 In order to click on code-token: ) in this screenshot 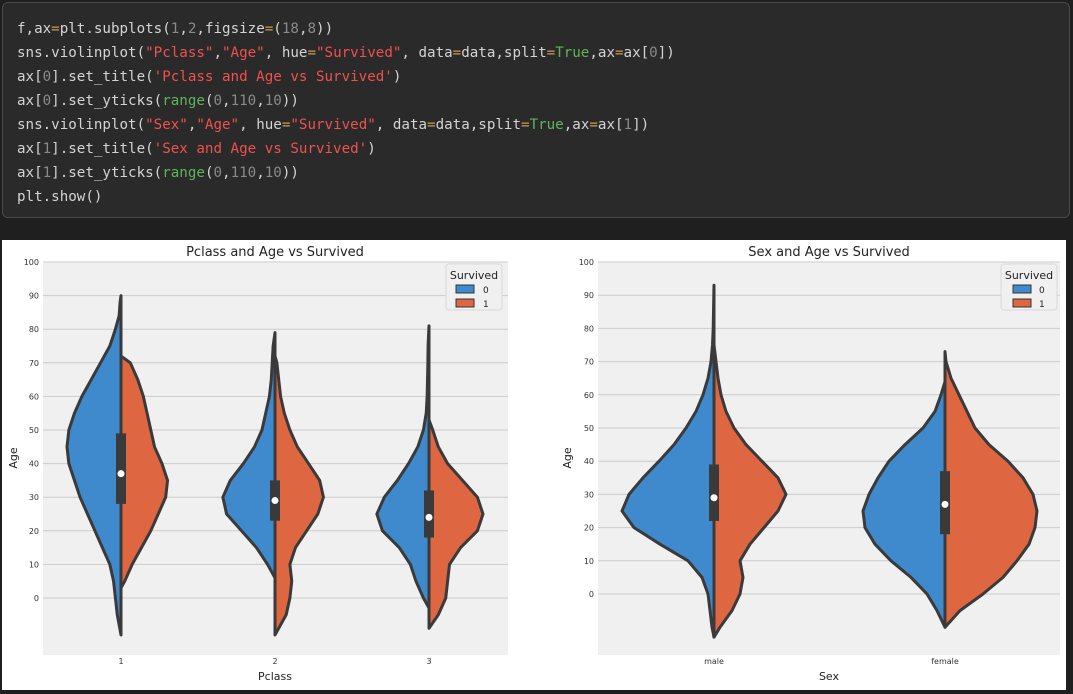, I will do `click(371, 149)`.